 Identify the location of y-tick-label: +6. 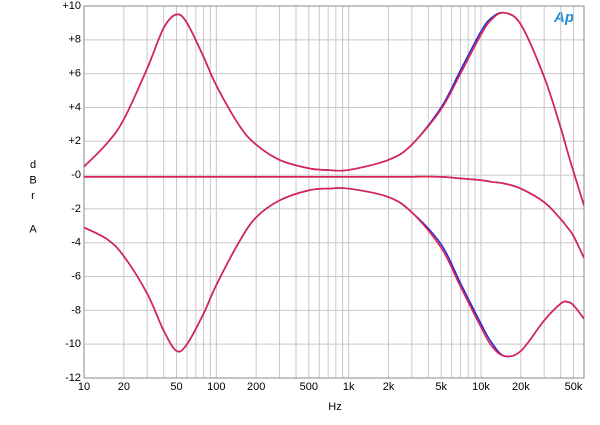
(74, 74).